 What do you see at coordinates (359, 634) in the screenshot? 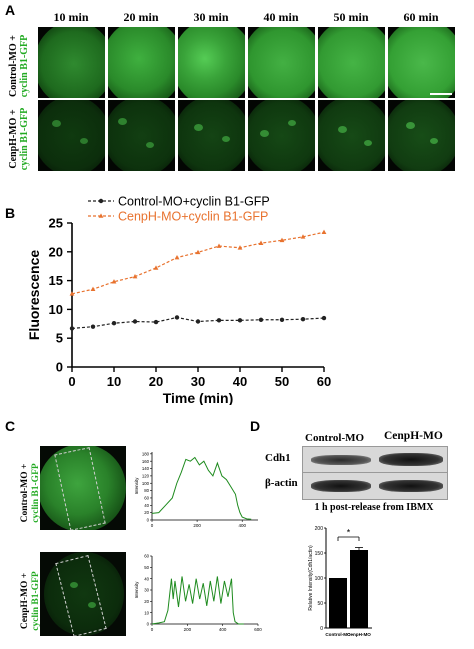
I see `x-tick-label: CenpH-MO` at bounding box center [359, 634].